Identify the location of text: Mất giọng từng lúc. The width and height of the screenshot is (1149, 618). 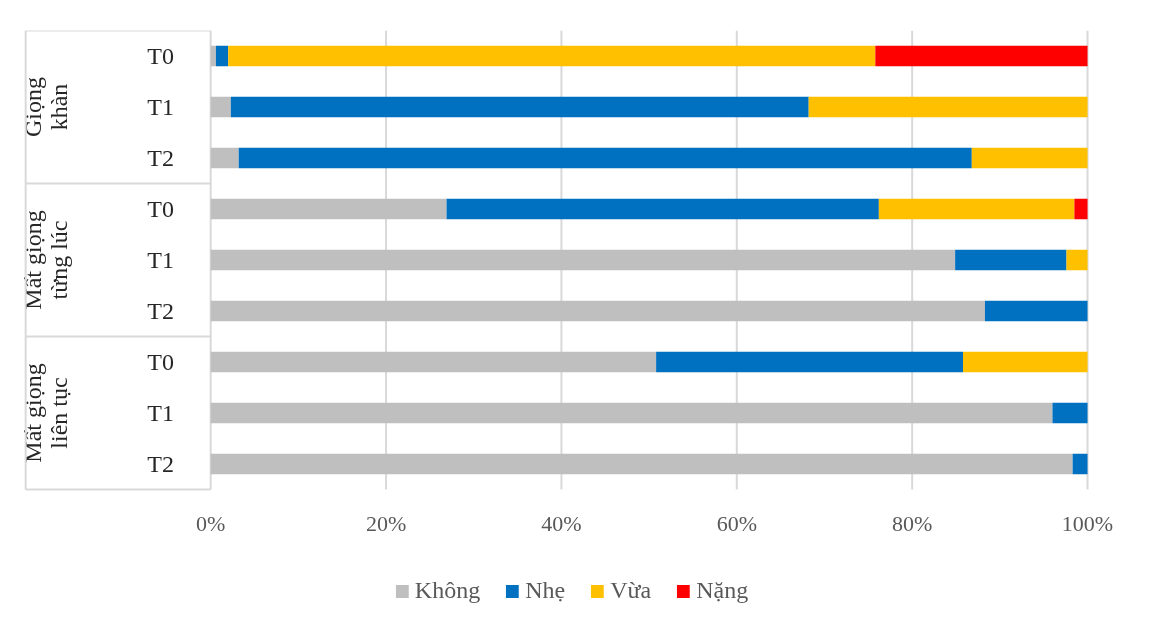
(45, 260).